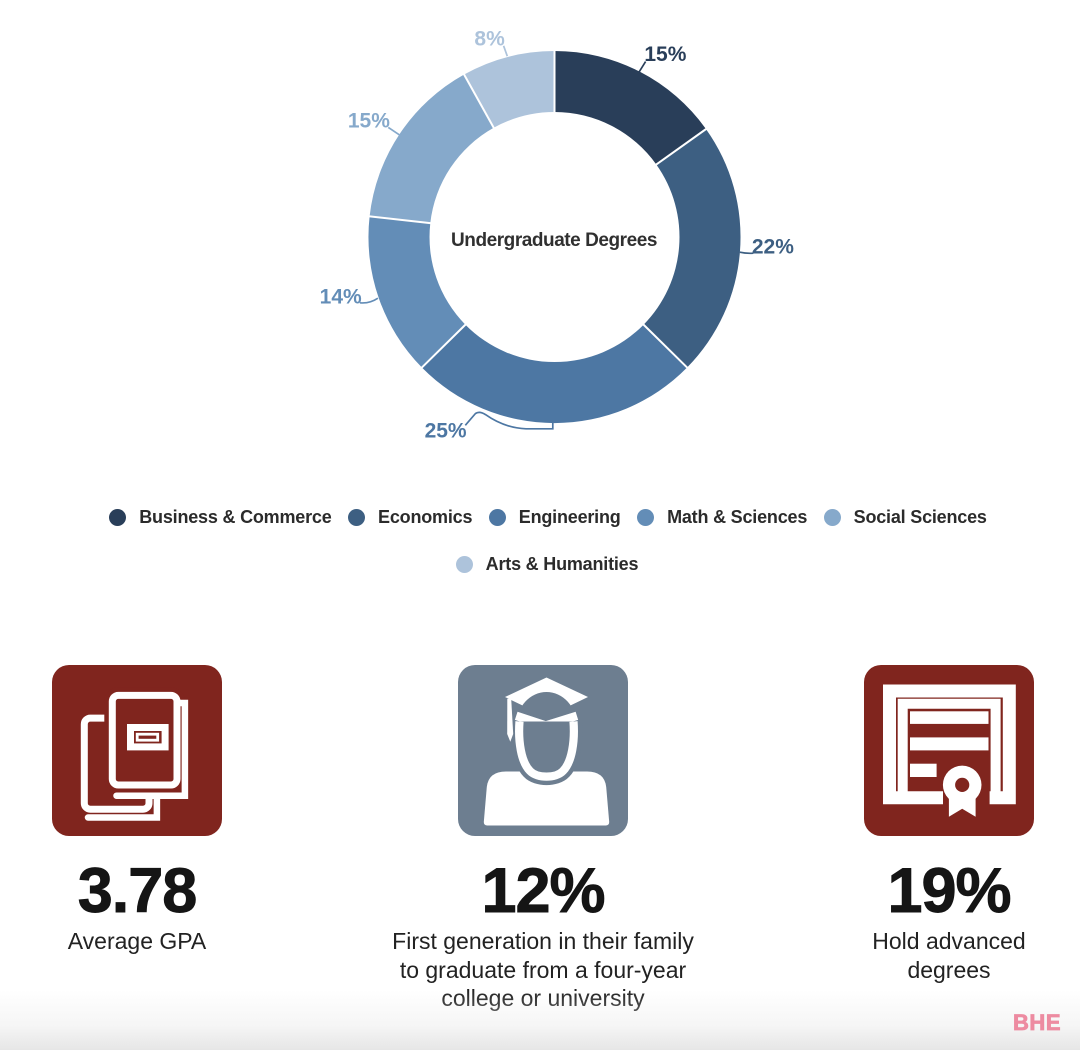 The height and width of the screenshot is (1050, 1080). Describe the element at coordinates (446, 430) in the screenshot. I see `svg-text: 25%` at that location.